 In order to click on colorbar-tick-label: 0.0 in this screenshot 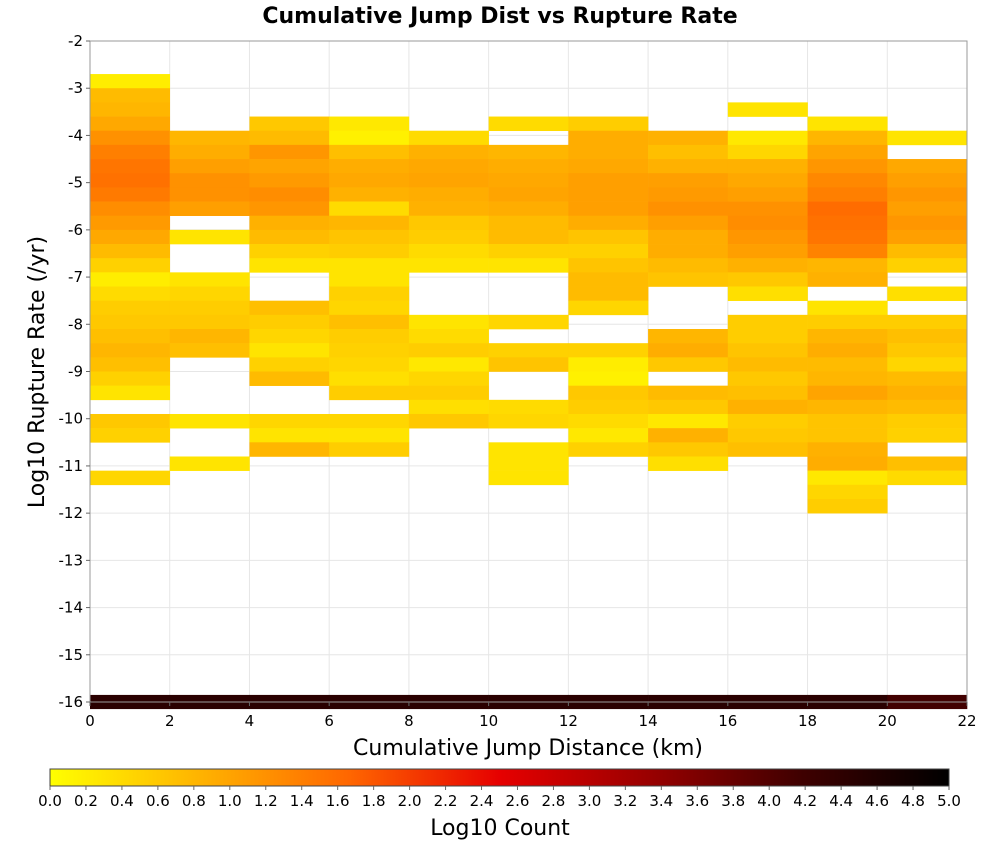, I will do `click(50, 801)`.